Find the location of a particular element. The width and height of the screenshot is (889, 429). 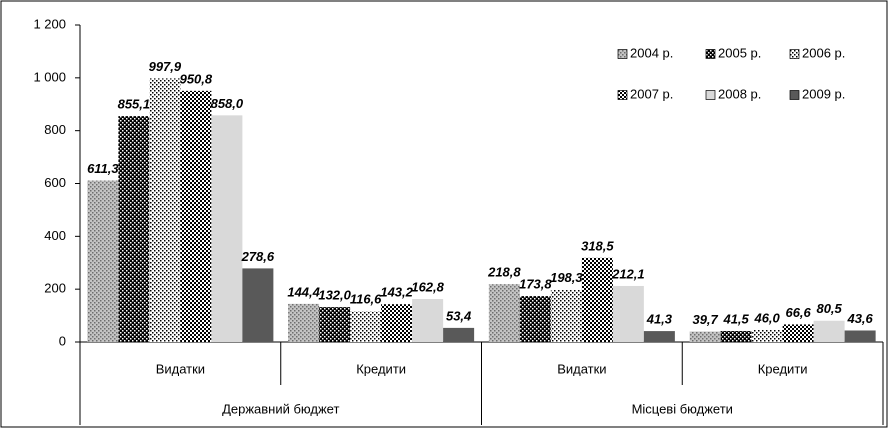

value-label: 212,1 is located at coordinates (628, 273).